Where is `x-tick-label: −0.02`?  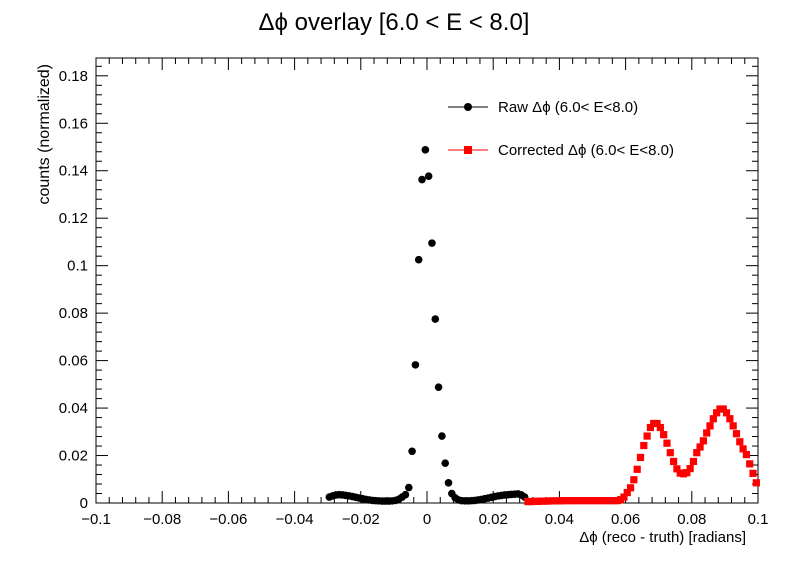
x-tick-label: −0.02 is located at coordinates (361, 519).